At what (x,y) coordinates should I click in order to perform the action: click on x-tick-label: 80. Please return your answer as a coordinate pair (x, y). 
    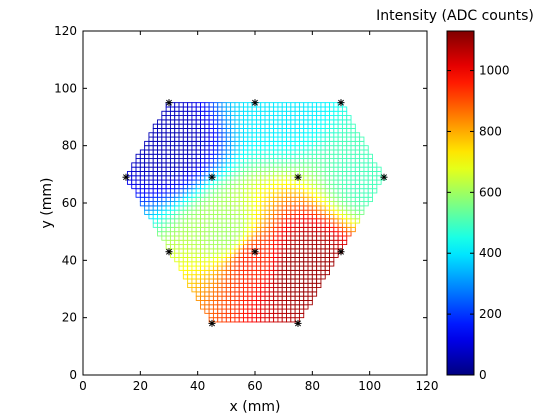
    Looking at the image, I should click on (312, 386).